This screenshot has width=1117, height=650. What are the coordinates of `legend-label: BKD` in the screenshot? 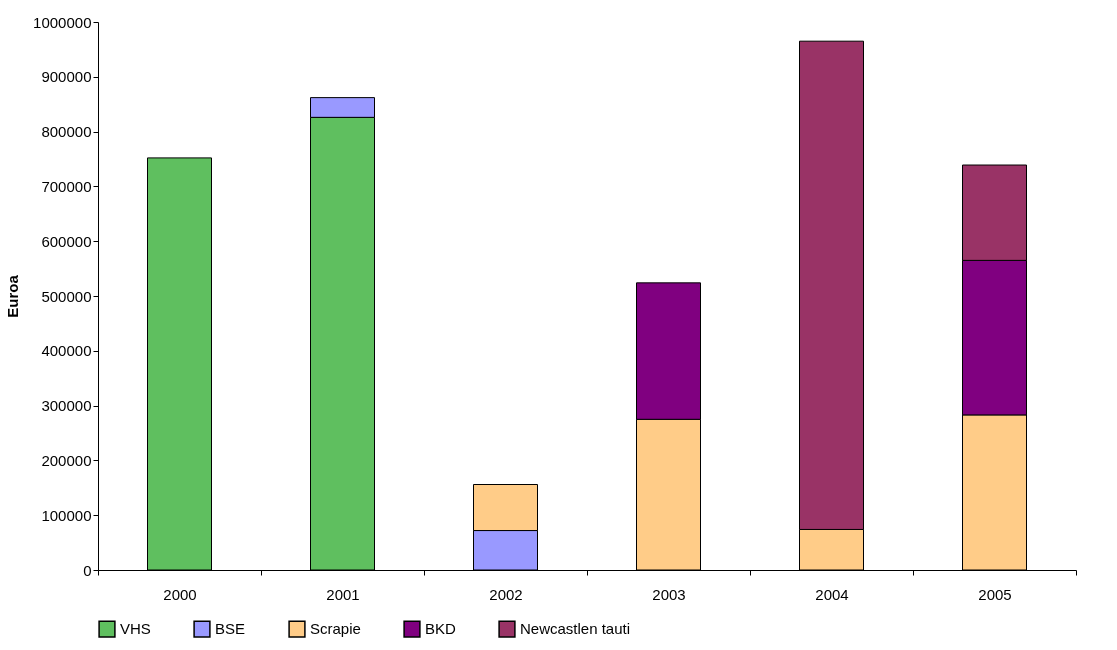 It's located at (441, 629).